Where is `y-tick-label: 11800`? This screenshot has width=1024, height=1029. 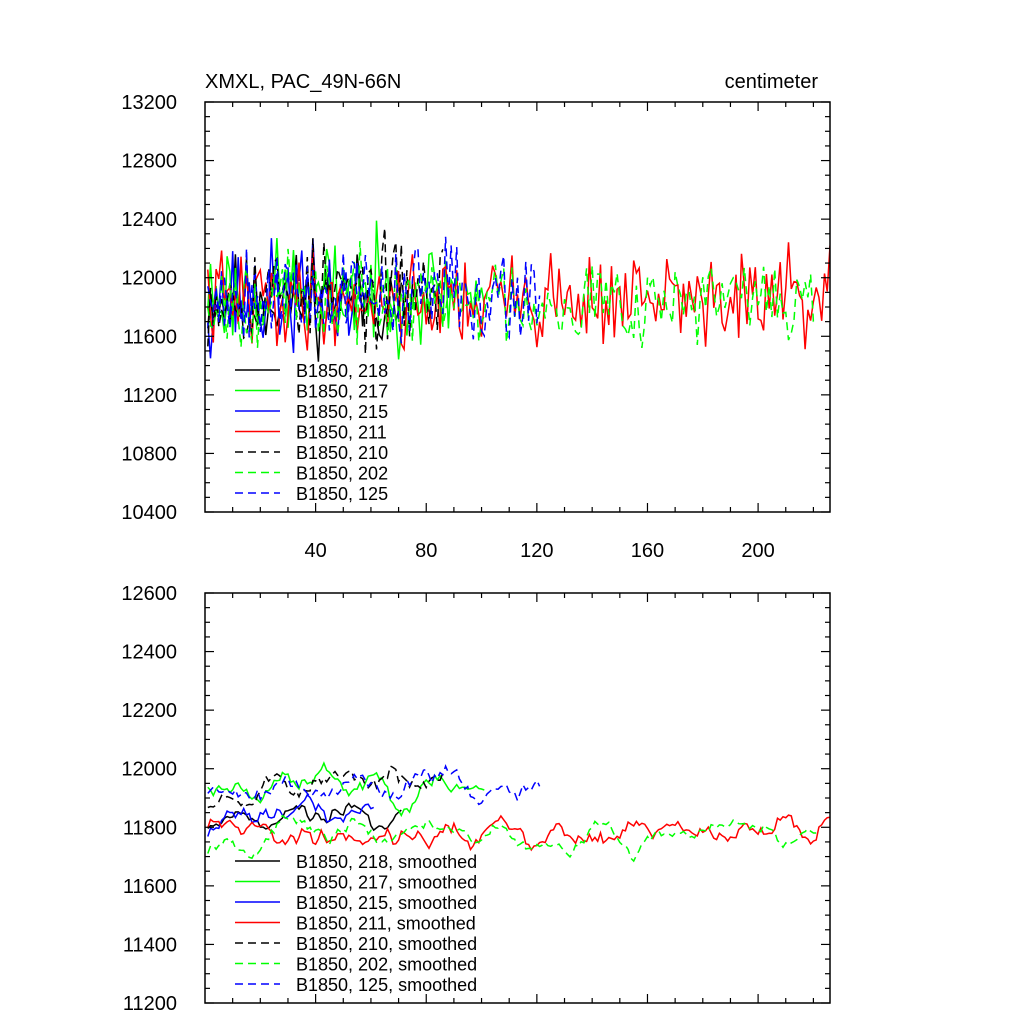
y-tick-label: 11800 is located at coordinates (150, 828).